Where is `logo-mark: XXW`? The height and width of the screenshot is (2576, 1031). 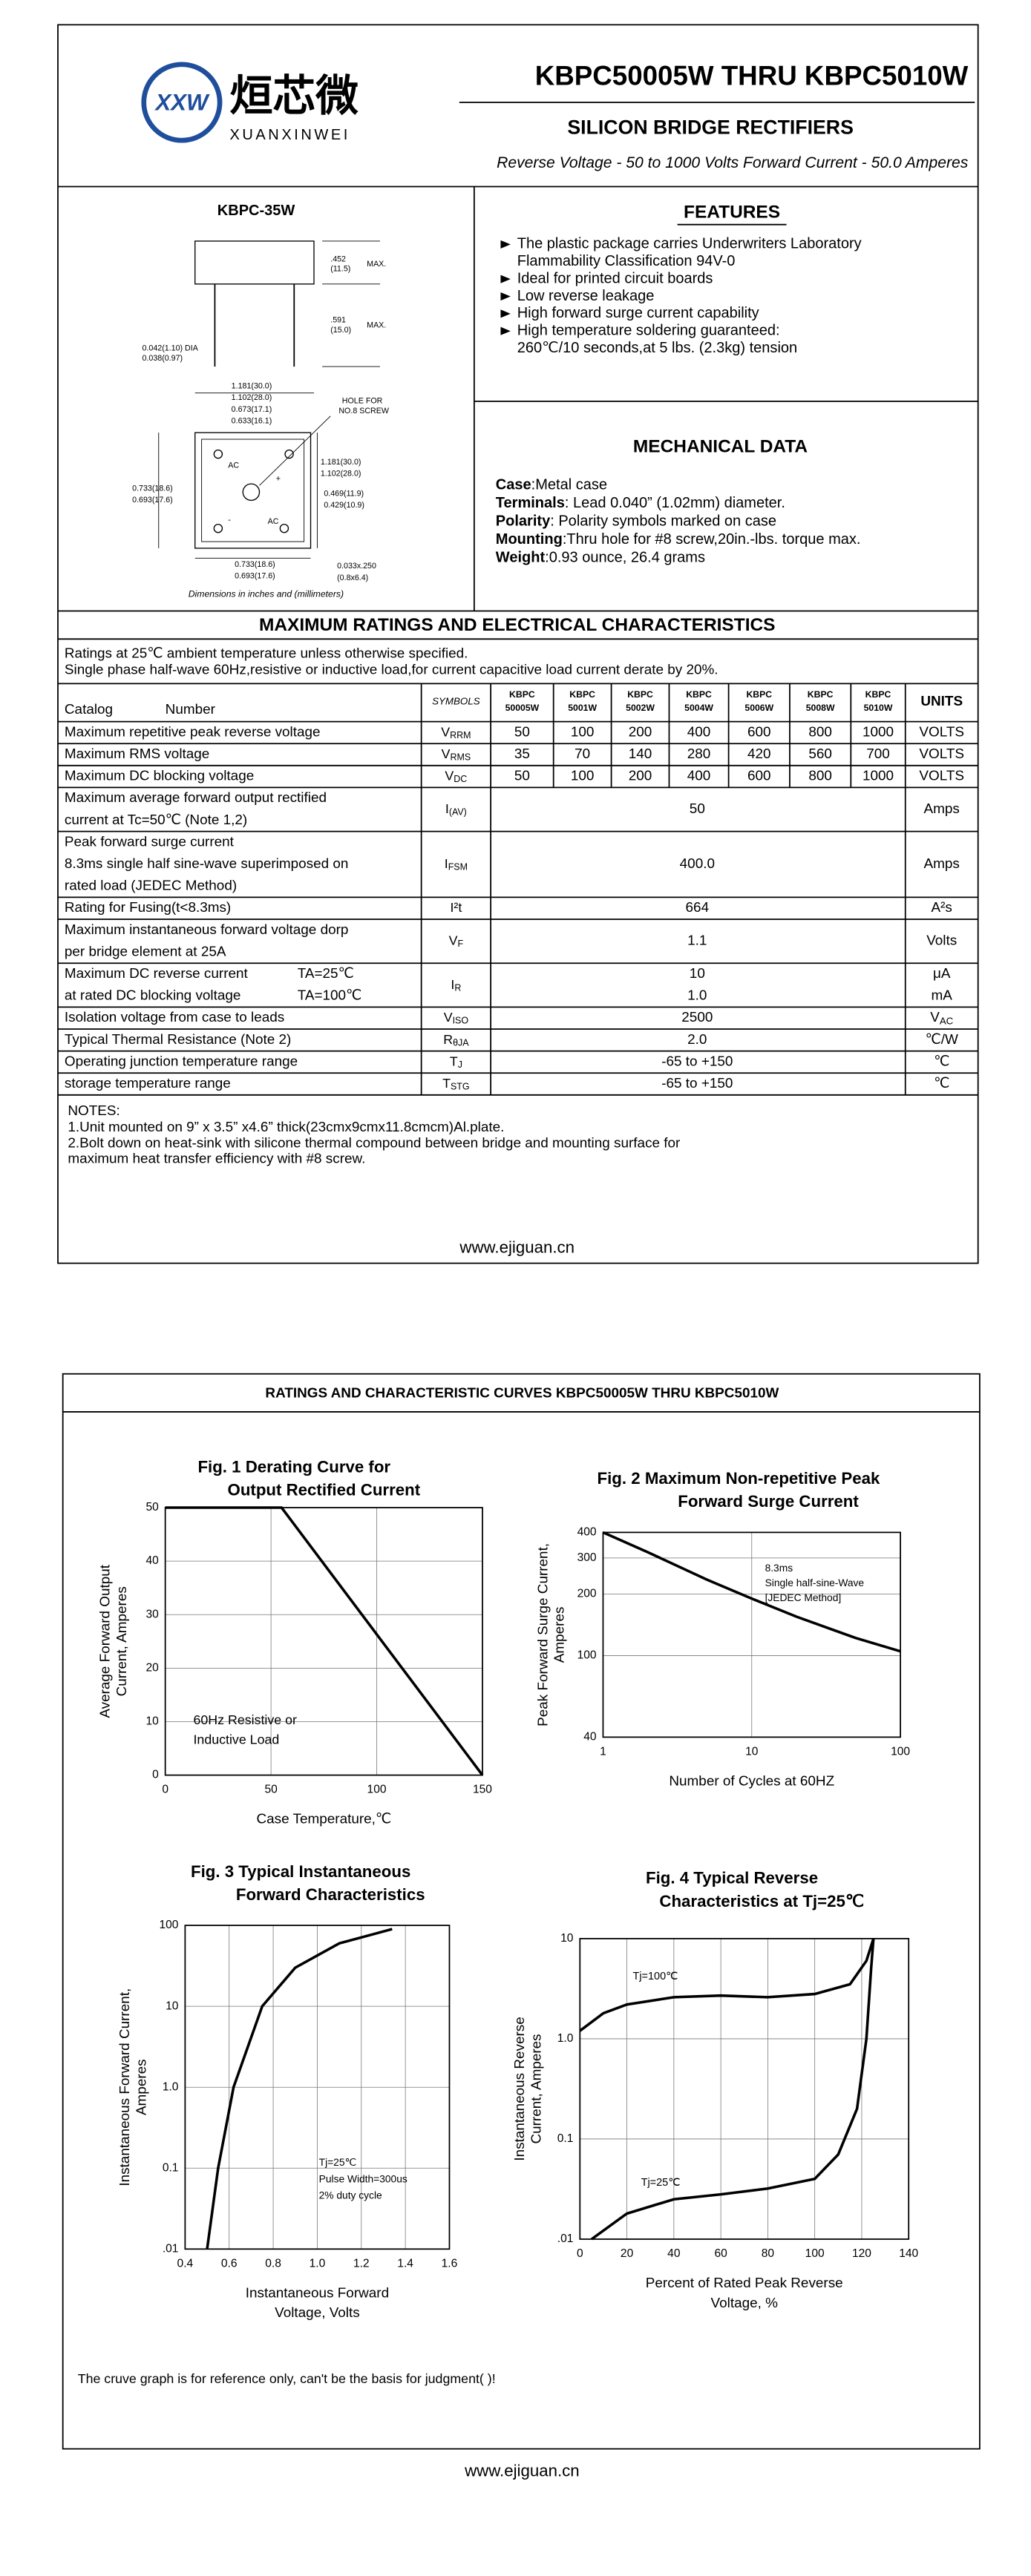
logo-mark: XXW is located at coordinates (182, 102).